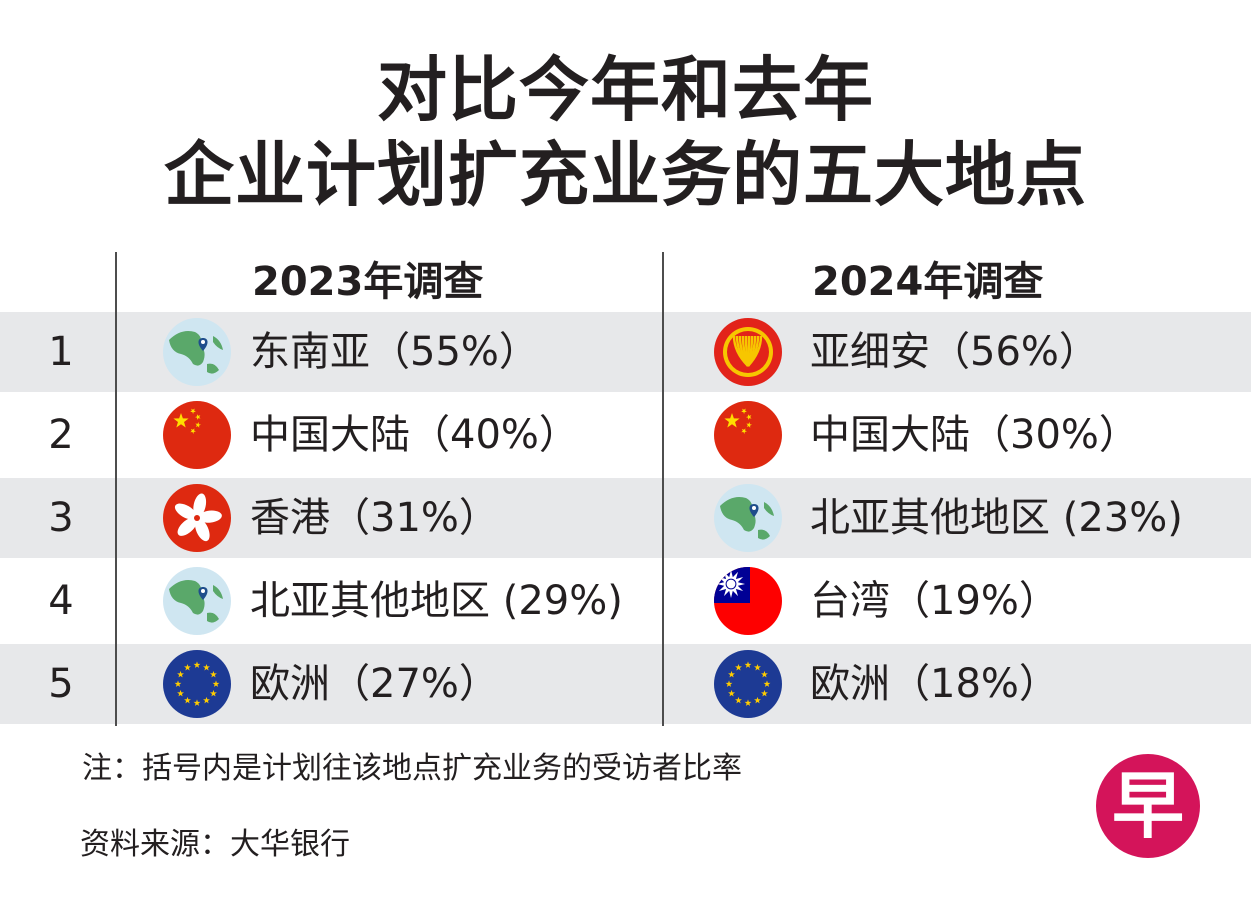 Image resolution: width=1251 pixels, height=908 pixels. Describe the element at coordinates (61, 684) in the screenshot. I see `rank-number: 5` at that location.